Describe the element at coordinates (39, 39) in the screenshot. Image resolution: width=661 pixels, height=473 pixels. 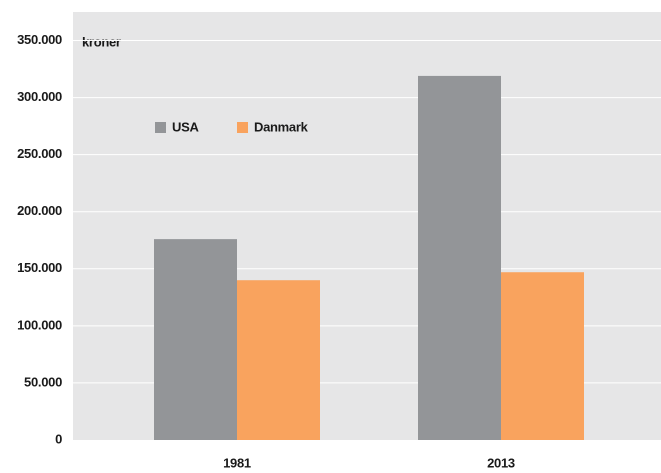
I see `y-tick-label: 350.000` at that location.